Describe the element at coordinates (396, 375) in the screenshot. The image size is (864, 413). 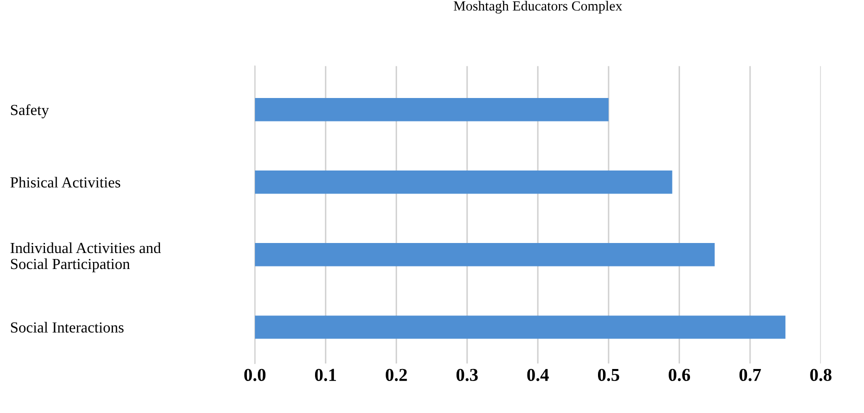
I see `x-tick-label: 0.2` at that location.